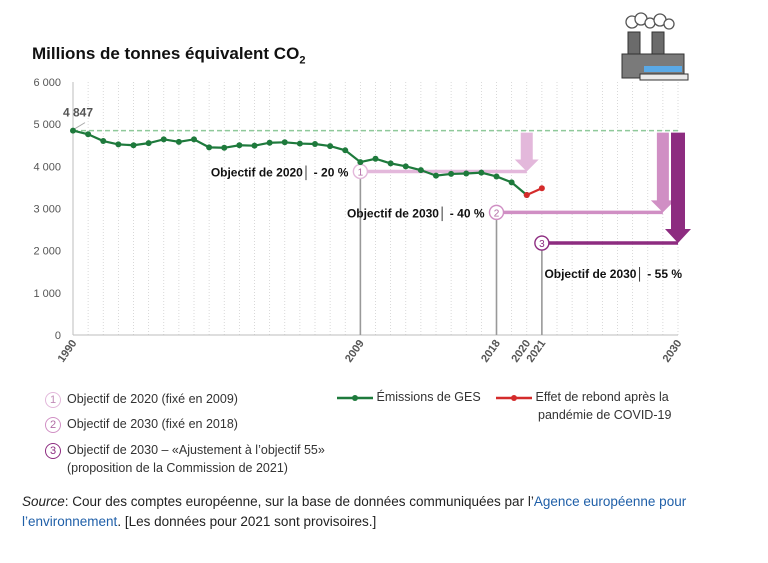 Image resolution: width=768 pixels, height=563 pixels. What do you see at coordinates (514, 397) in the screenshot?
I see `rebound-legend-marker` at bounding box center [514, 397].